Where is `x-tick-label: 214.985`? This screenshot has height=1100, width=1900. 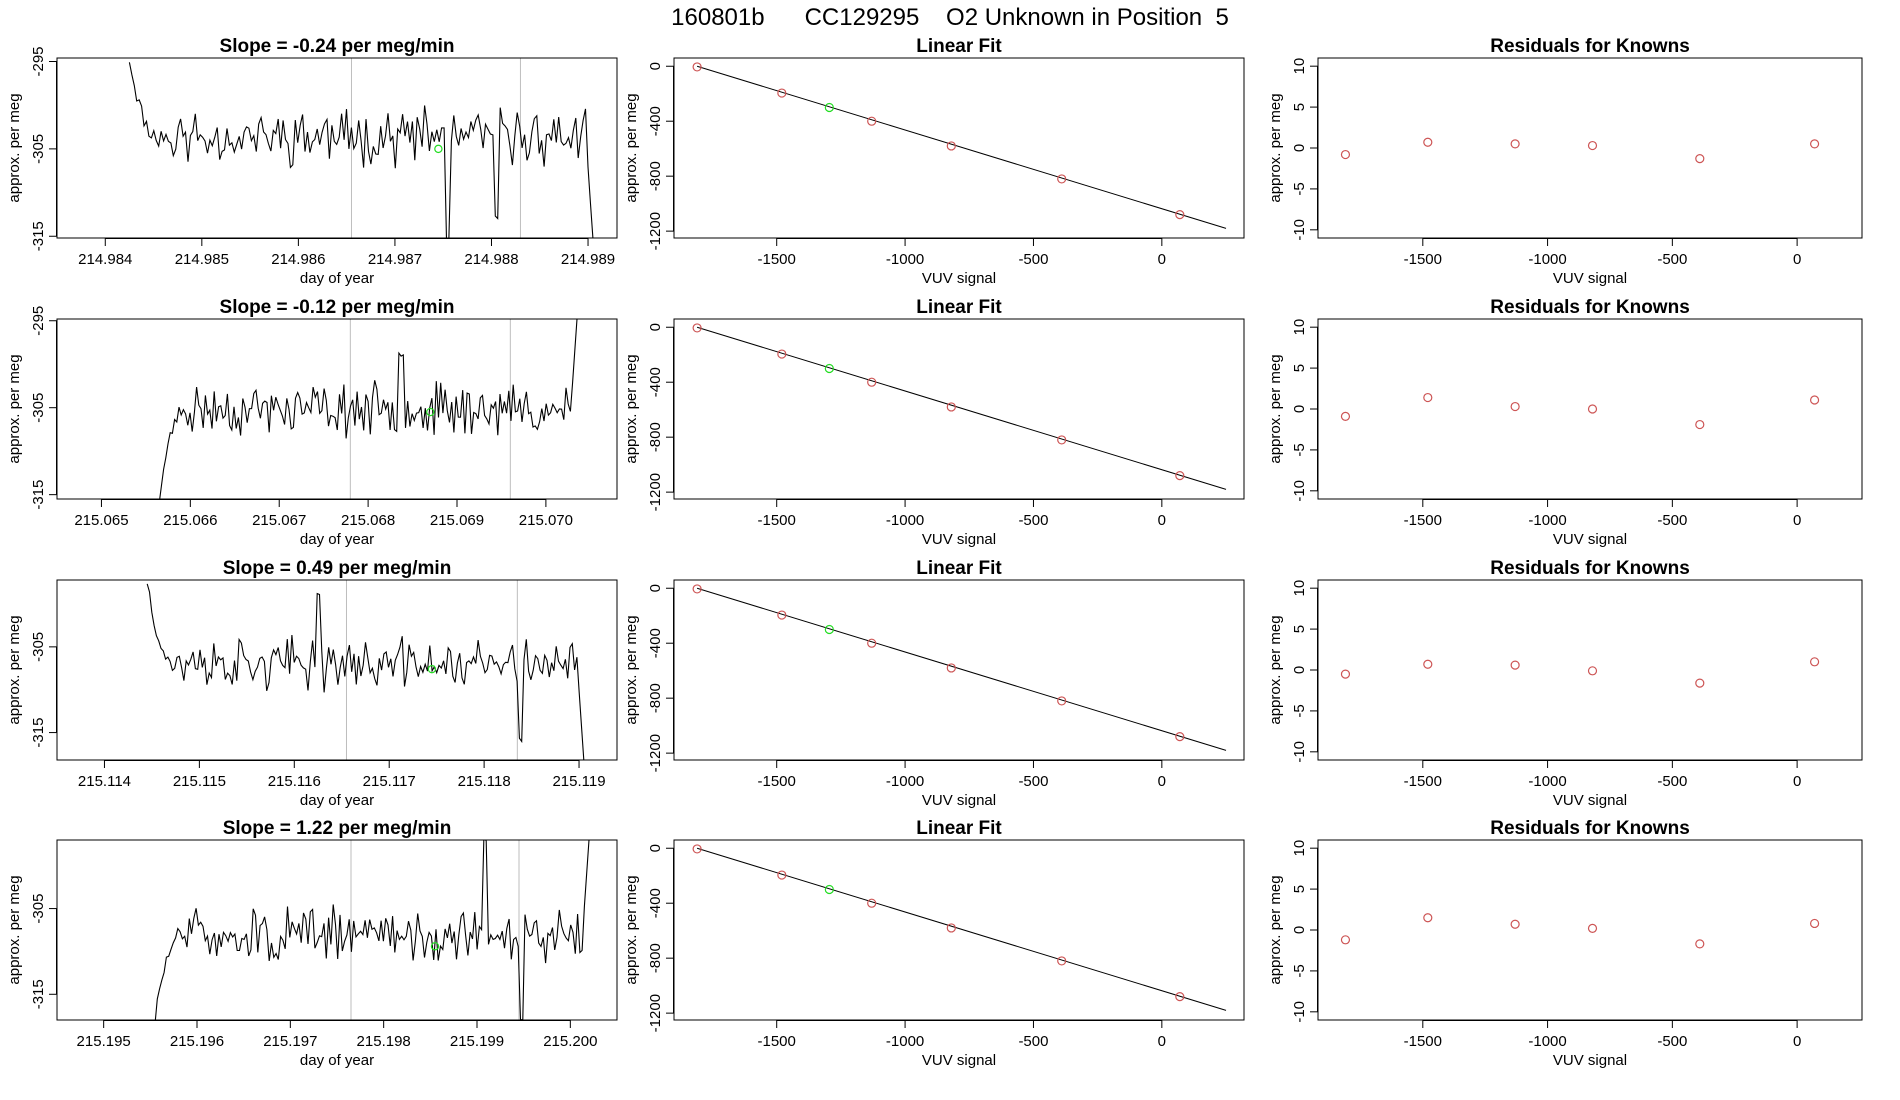
x-tick-label: 214.985 is located at coordinates (202, 259).